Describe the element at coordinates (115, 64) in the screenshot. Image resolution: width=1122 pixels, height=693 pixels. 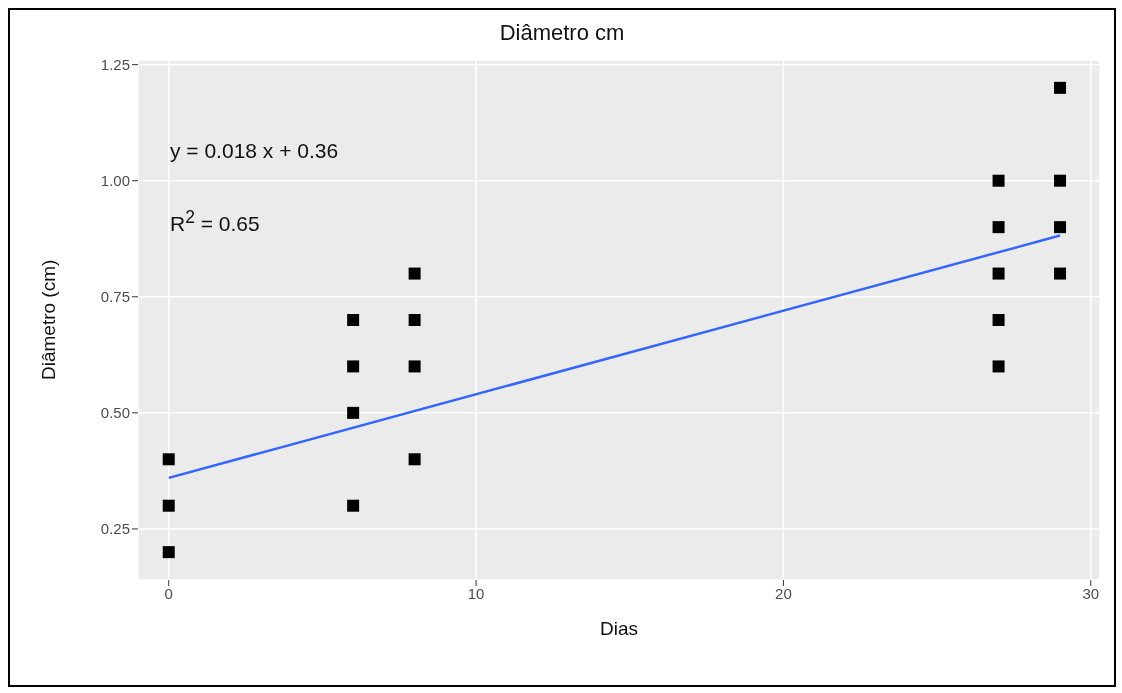
I see `y-tick-label: 1.25` at that location.